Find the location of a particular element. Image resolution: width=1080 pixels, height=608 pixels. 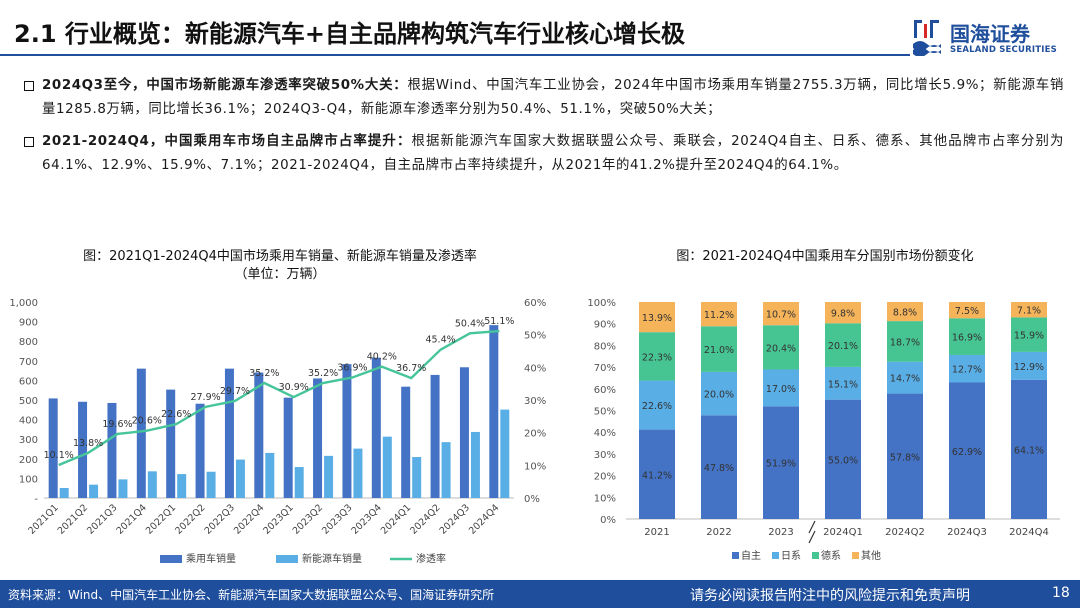

data-label-share: 12.7% is located at coordinates (967, 370).